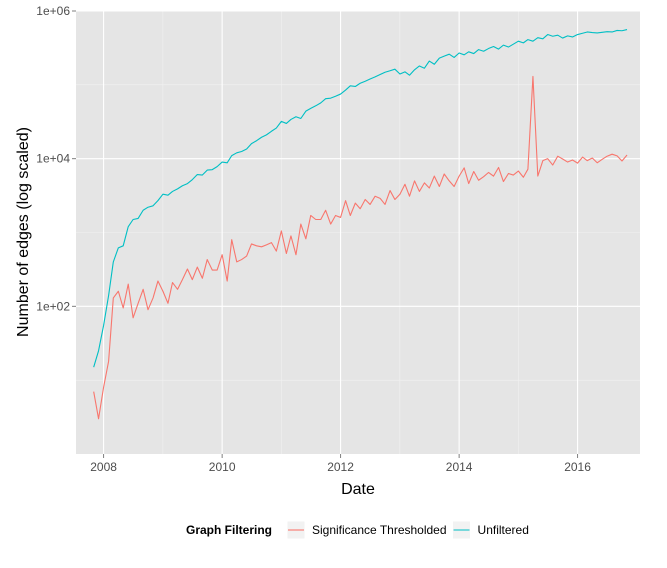 This screenshot has width=667, height=568. Describe the element at coordinates (229, 530) in the screenshot. I see `legend-title: Graph Filtering` at that location.